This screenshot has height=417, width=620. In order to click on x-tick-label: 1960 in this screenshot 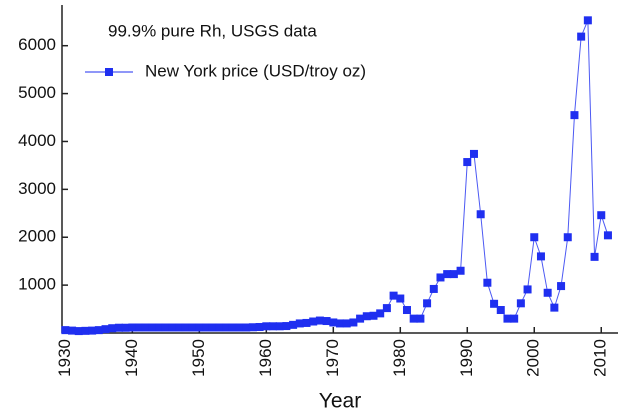, I will do `click(265, 358)`.